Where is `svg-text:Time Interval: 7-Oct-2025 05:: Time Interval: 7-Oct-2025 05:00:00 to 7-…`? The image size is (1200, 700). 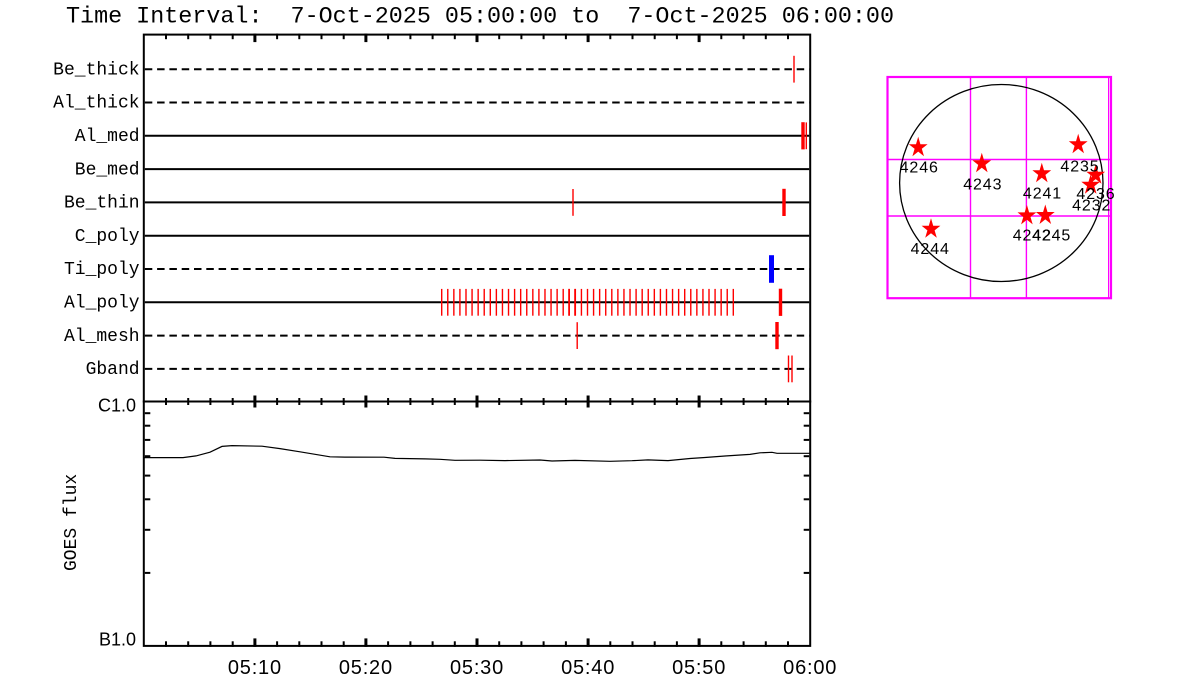
svg-text:Time Interval: 7-Oct-2025 05:: Time Interval: 7-Oct-2025 05:00:00 to 7-… is located at coordinates (480, 18).